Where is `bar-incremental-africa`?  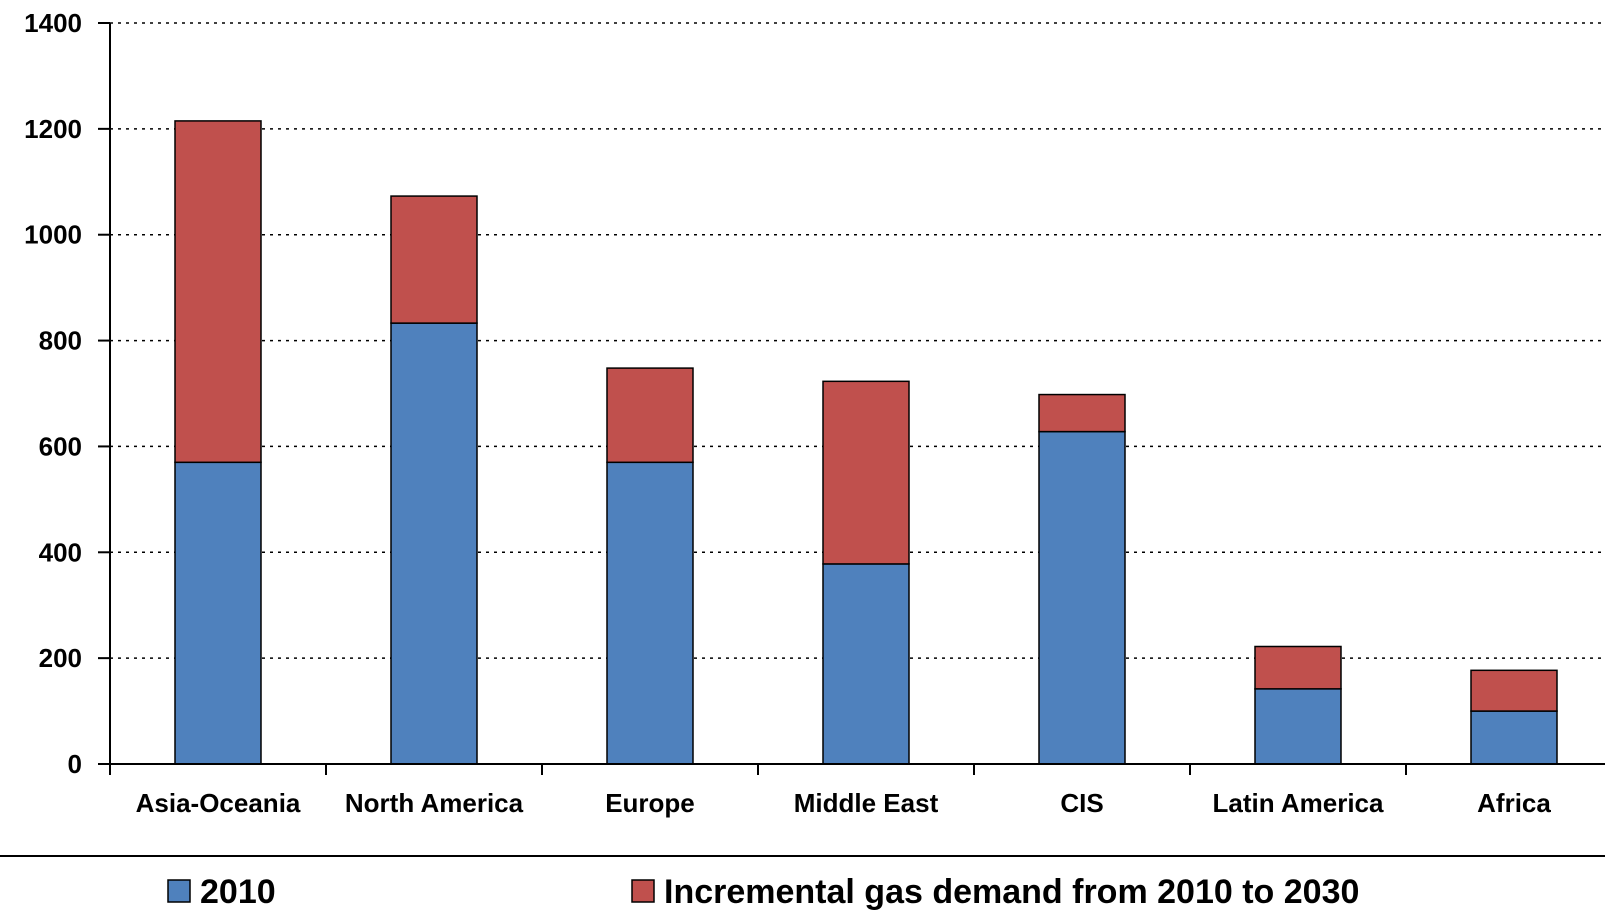
bar-incremental-africa is located at coordinates (1514, 690).